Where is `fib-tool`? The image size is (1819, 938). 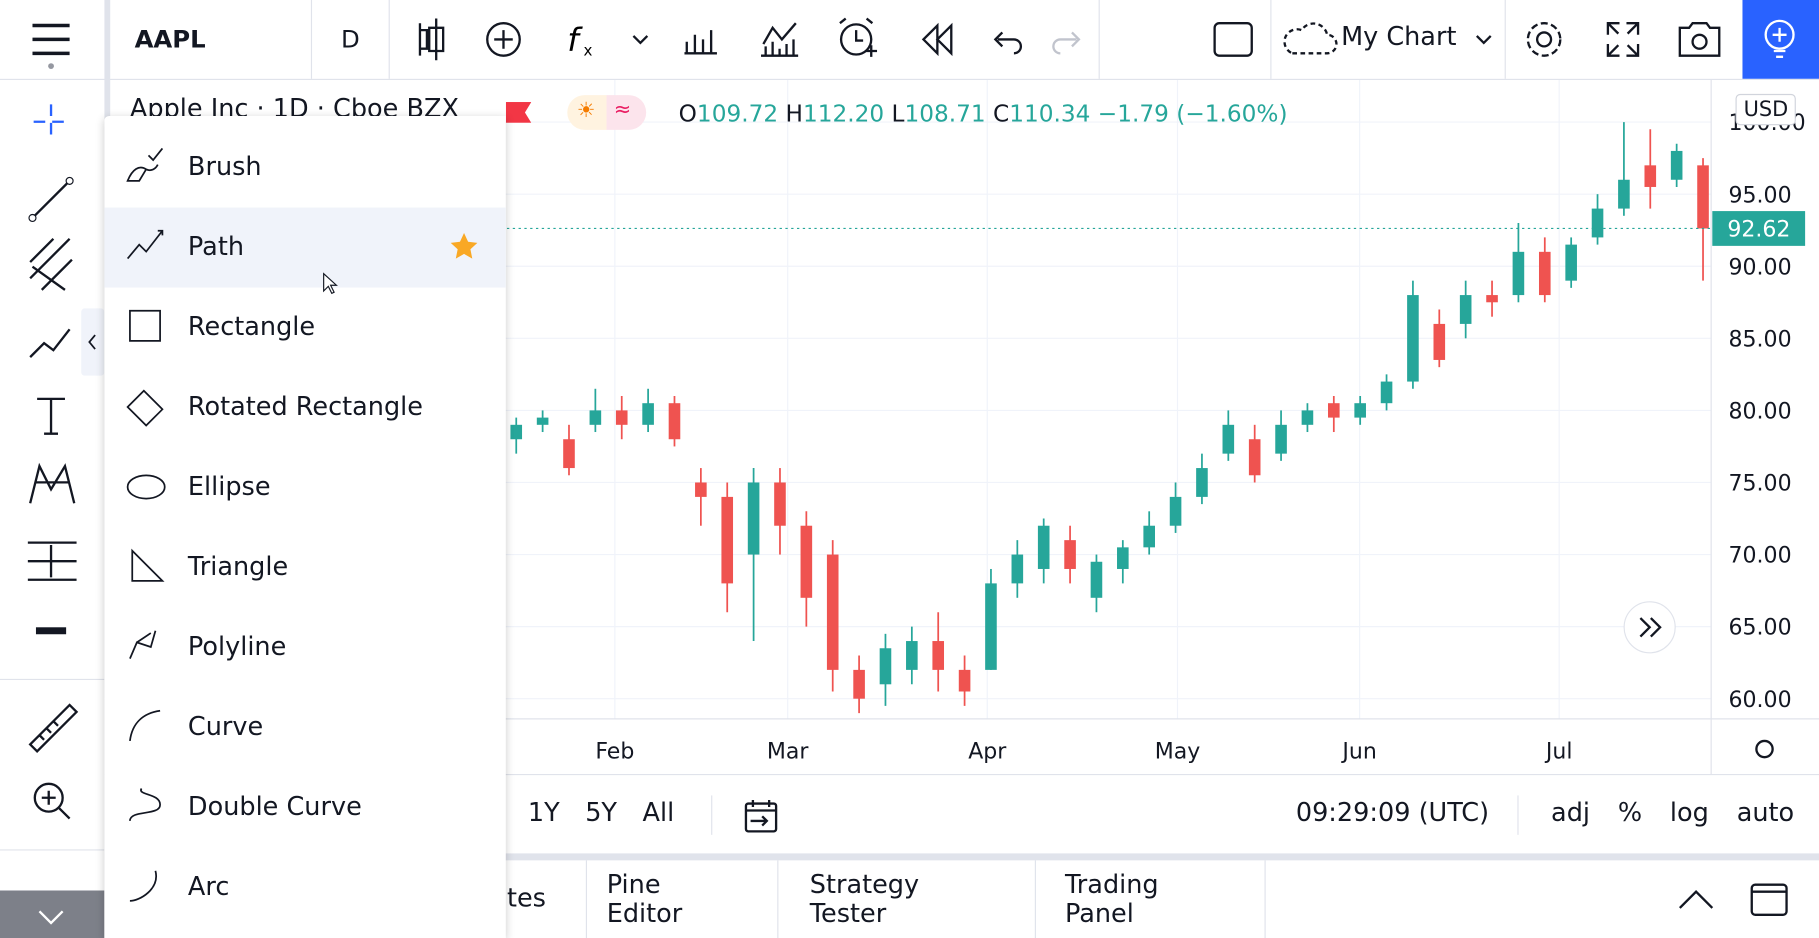
fib-tool is located at coordinates (51, 264).